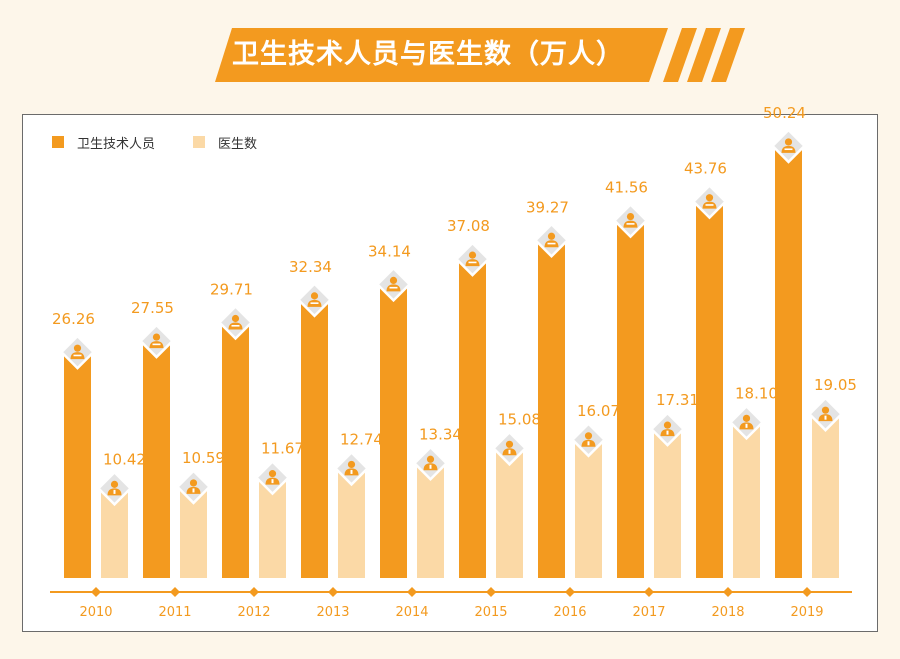 The width and height of the screenshot is (900, 659). What do you see at coordinates (648, 612) in the screenshot?
I see `x-tick-label: 2017` at bounding box center [648, 612].